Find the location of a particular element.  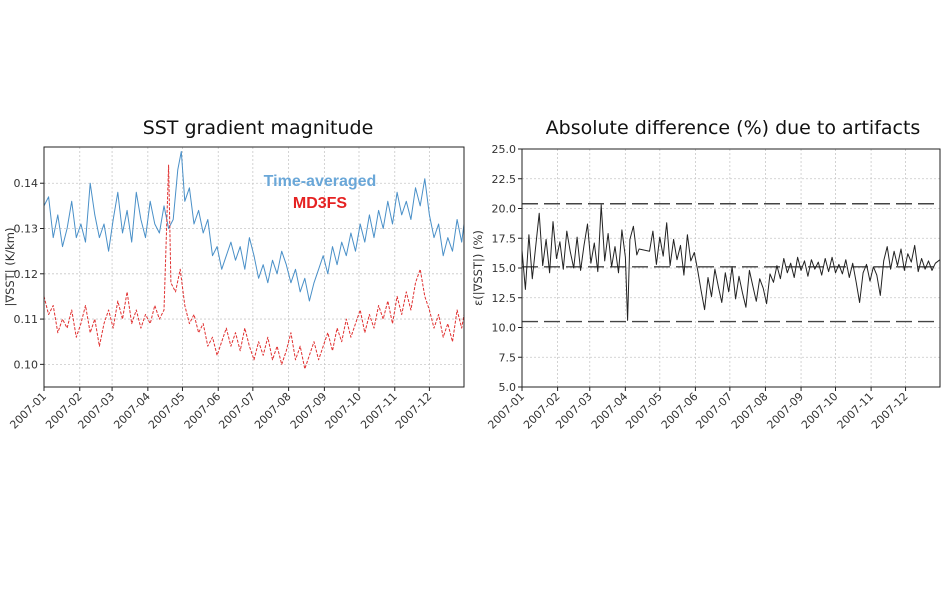

series-line-- is located at coordinates (731, 262).